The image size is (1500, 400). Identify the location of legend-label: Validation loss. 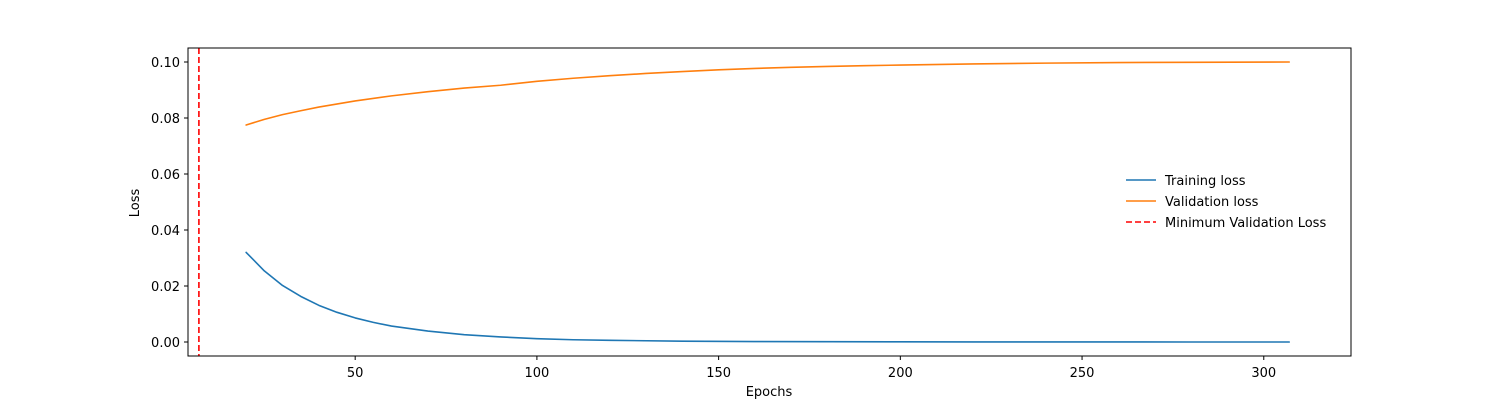
(1212, 202).